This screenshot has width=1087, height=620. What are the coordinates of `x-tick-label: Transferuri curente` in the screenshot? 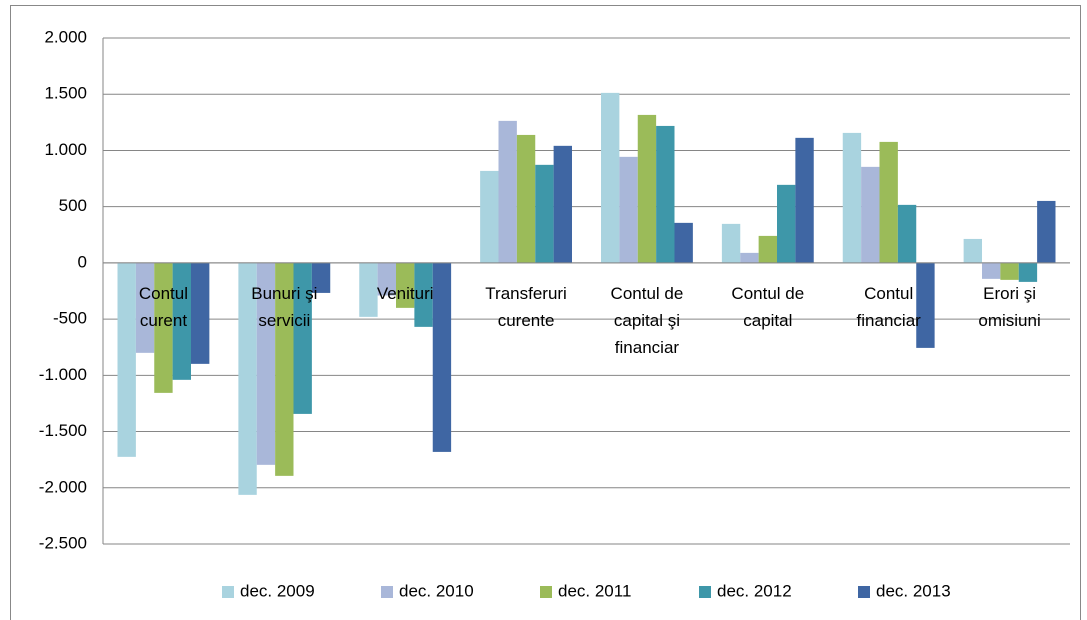 It's located at (526, 306).